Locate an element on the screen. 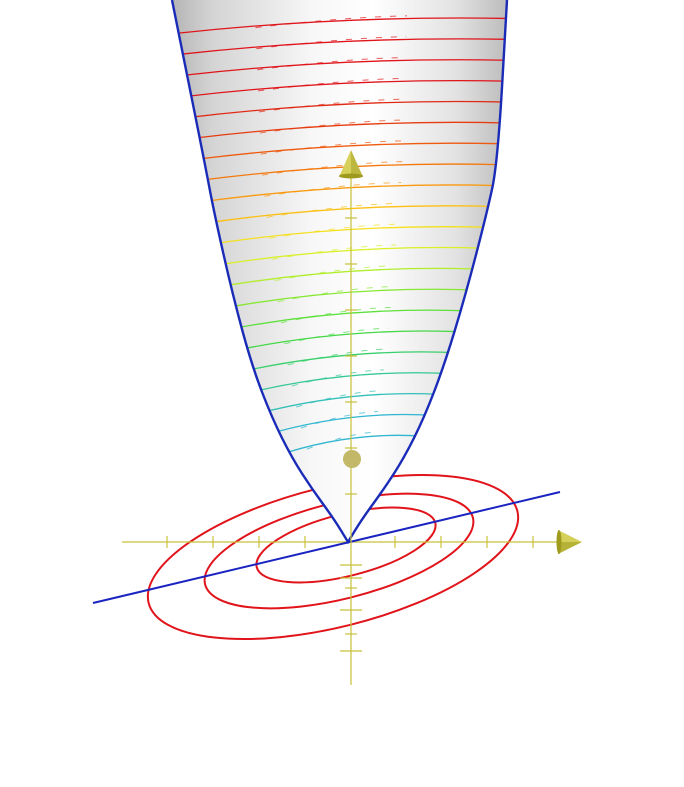  x-axis-arrow-icon is located at coordinates (569, 542).